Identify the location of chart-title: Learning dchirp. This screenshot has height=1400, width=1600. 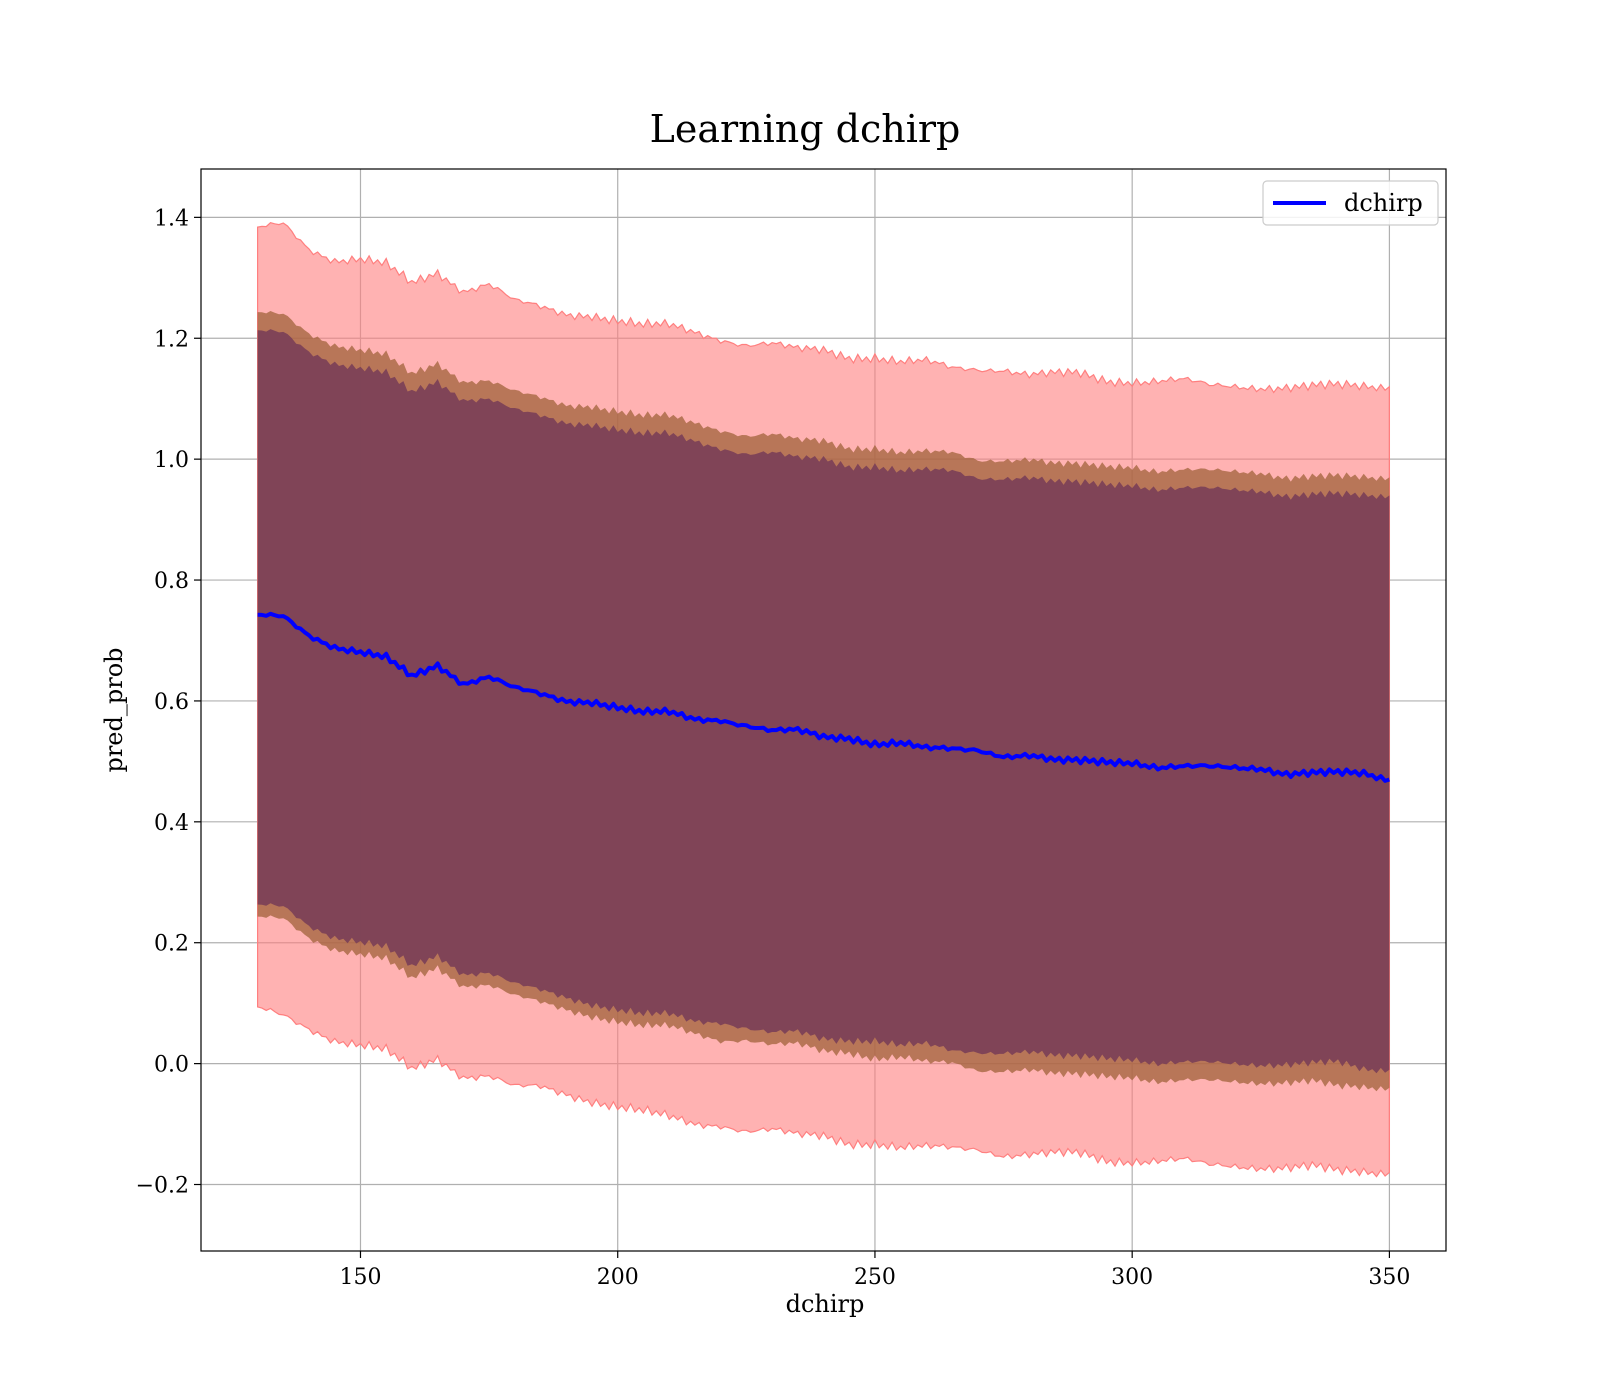
(805, 129).